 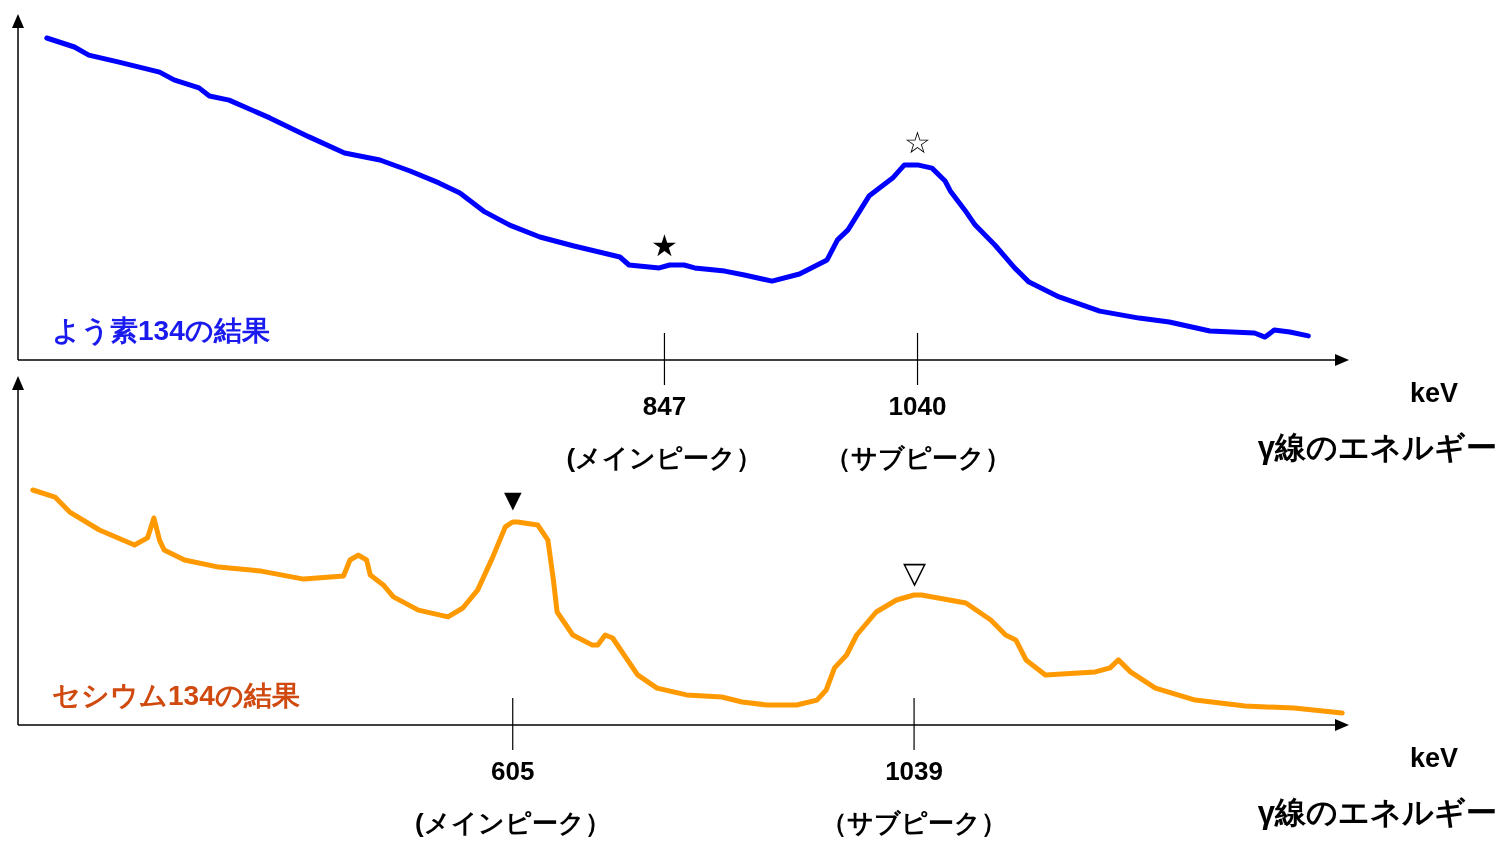 I want to click on x-tick-label: 605 (メインピーク）, so click(x=512, y=797).